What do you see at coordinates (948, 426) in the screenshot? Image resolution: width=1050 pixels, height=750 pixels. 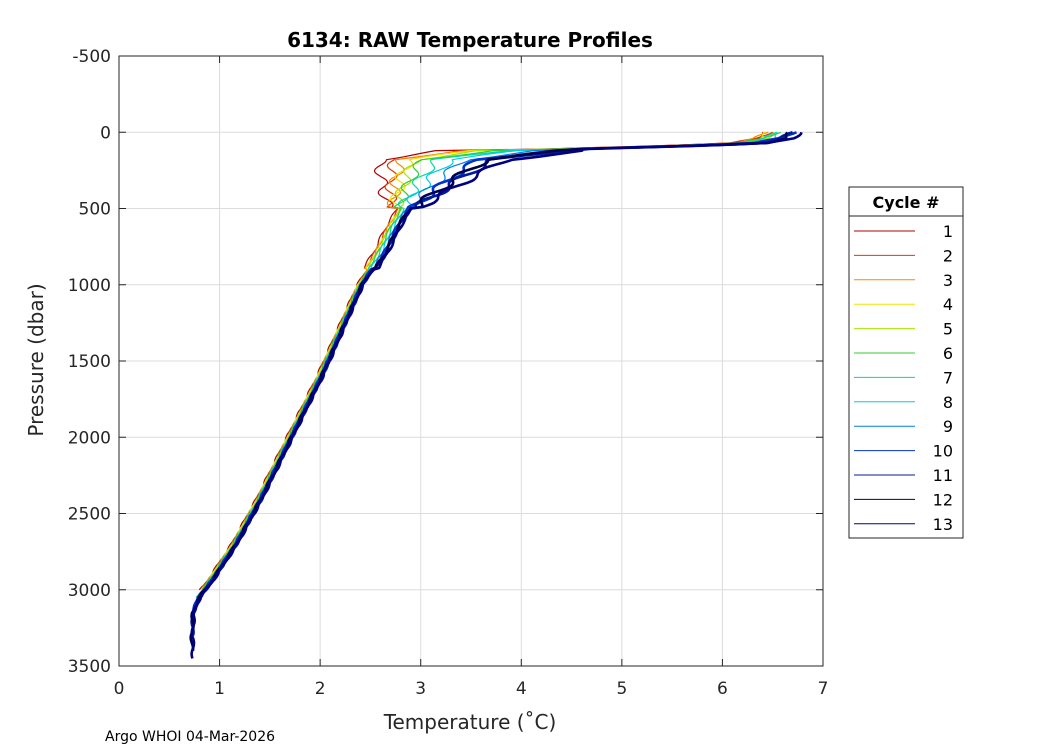 I see `legend-label-cycle-9: 9` at bounding box center [948, 426].